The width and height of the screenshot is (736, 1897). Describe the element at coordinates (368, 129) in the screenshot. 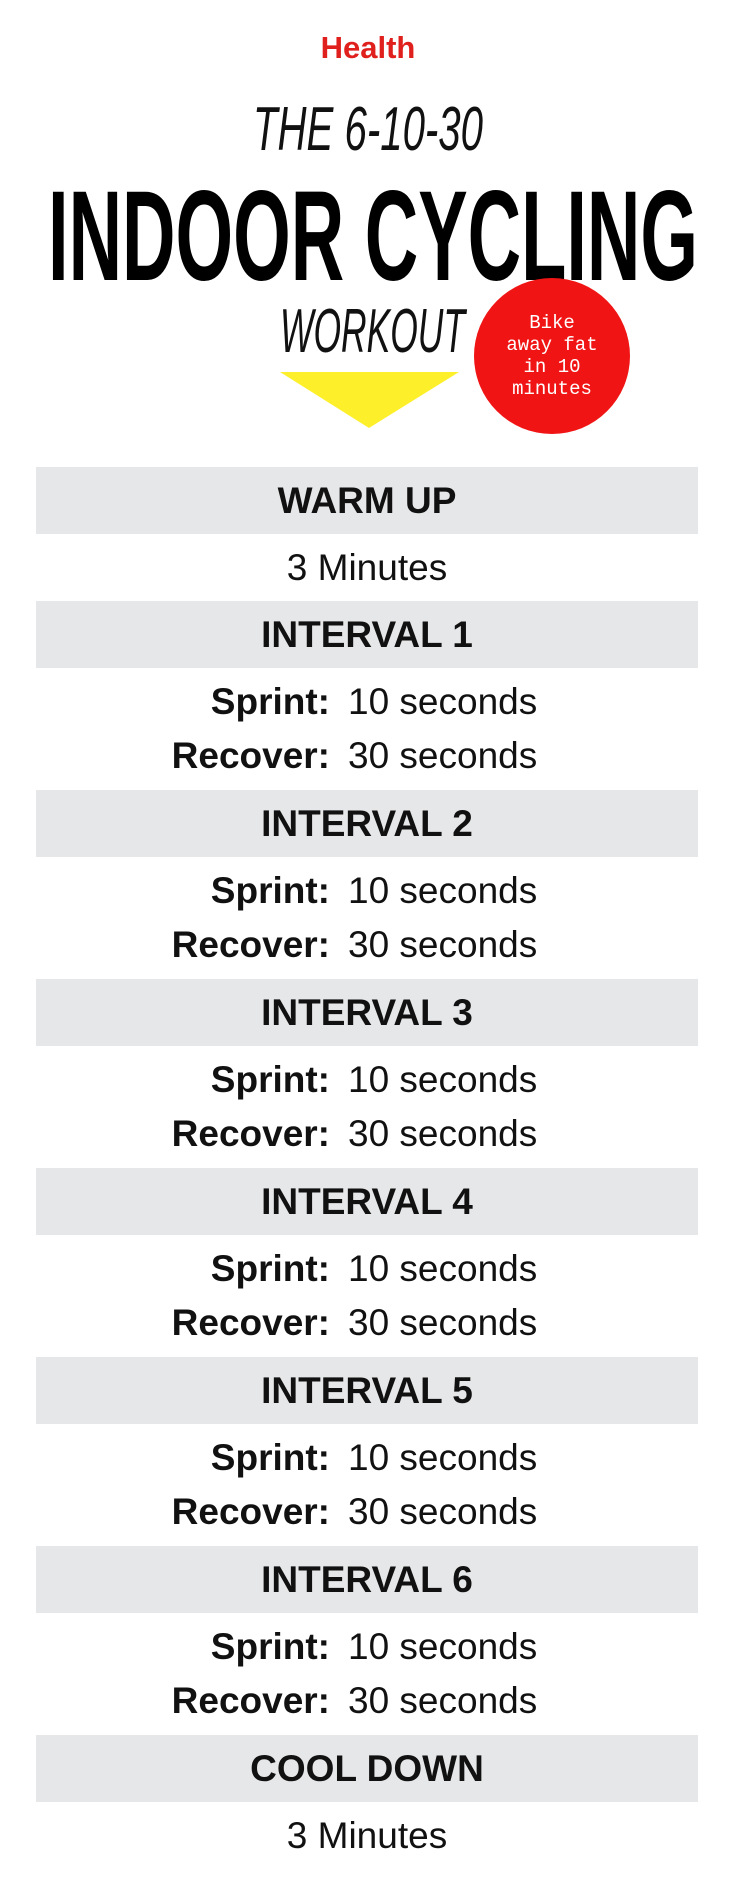

I see `title-top: THE 6-10-30` at that location.